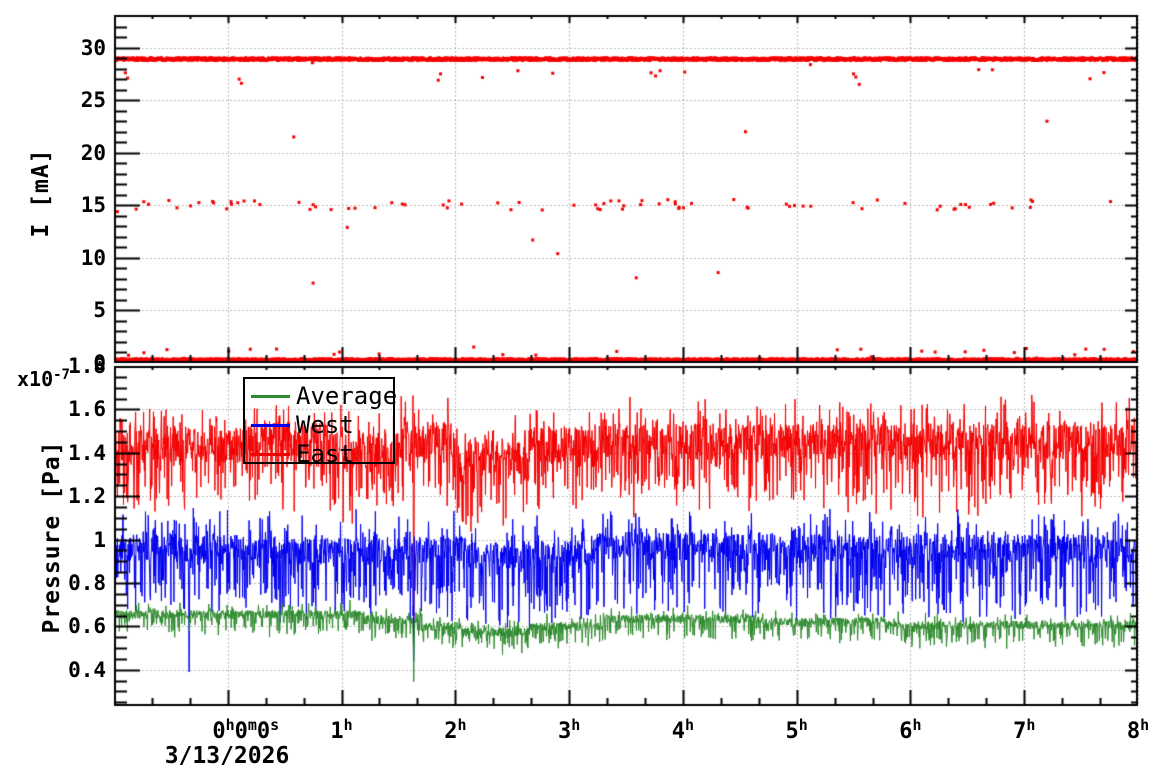 Image resolution: width=1158 pixels, height=782 pixels. What do you see at coordinates (796, 730) in the screenshot?
I see `x-tick-label: 5h` at bounding box center [796, 730].